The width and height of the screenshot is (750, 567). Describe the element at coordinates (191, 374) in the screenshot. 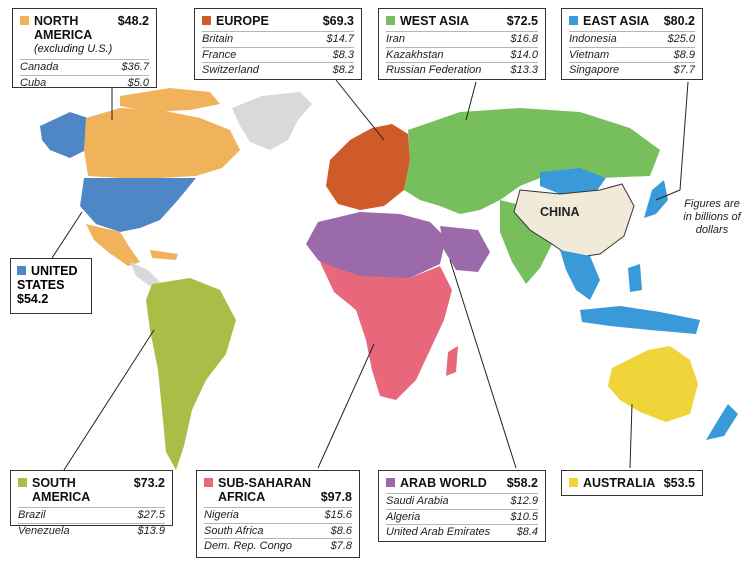

I see `south-america-shape` at that location.